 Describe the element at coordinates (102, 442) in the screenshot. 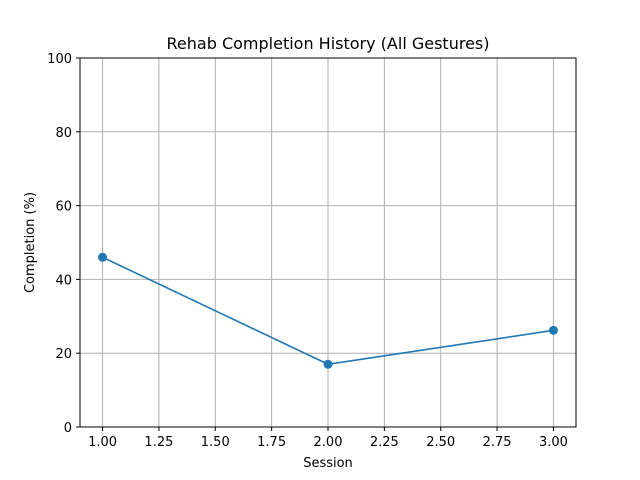

I see `x-tick-label: 1.00` at that location.